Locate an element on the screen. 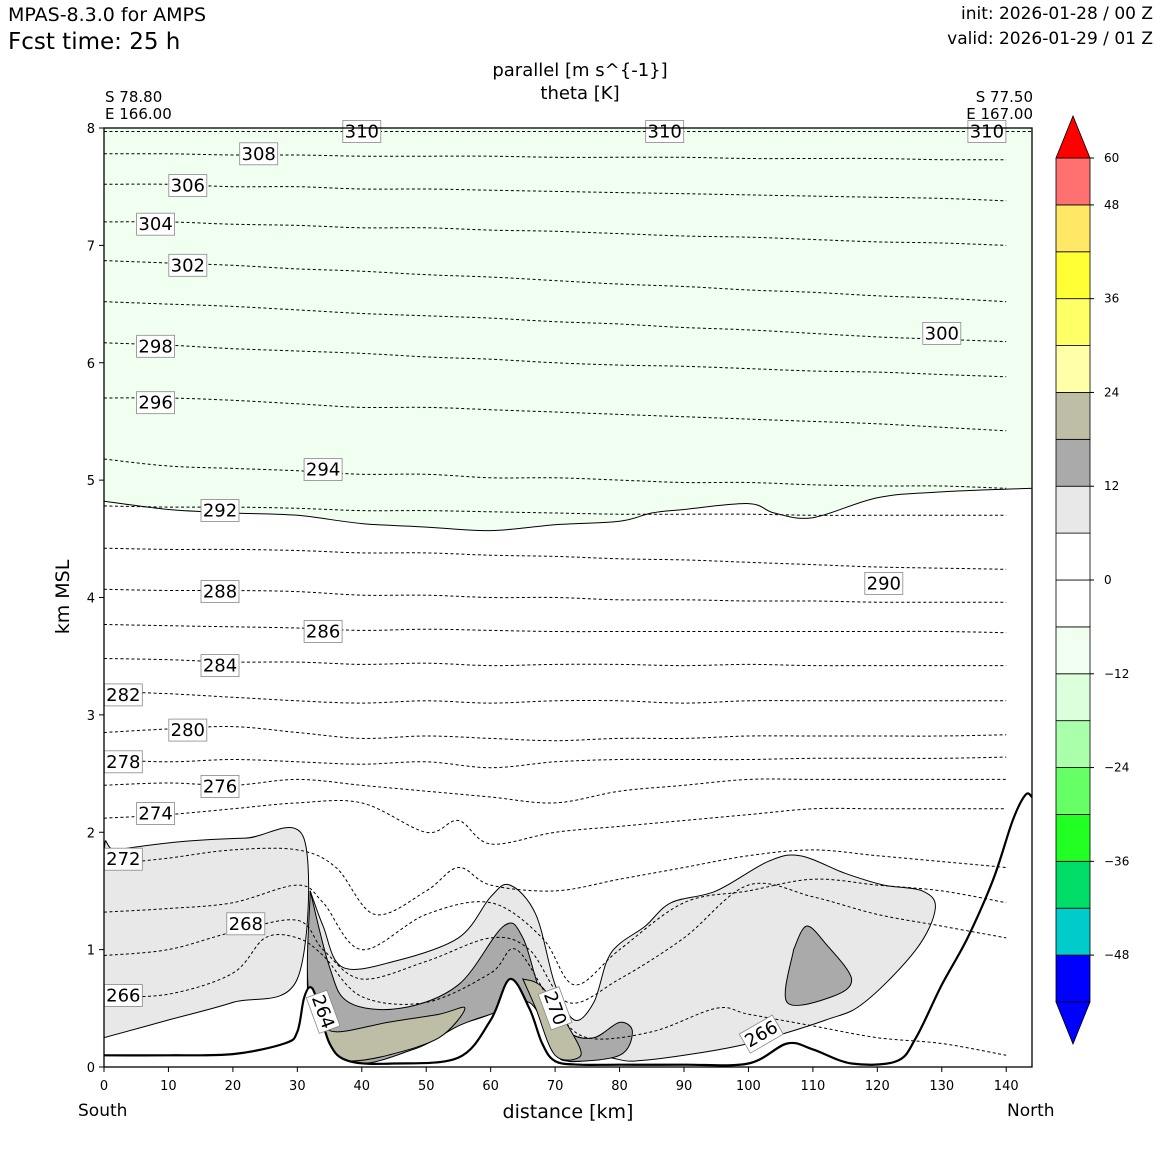 Image resolution: width=1160 pixels, height=1160 pixels. contour-label-text: 278 is located at coordinates (123, 762).